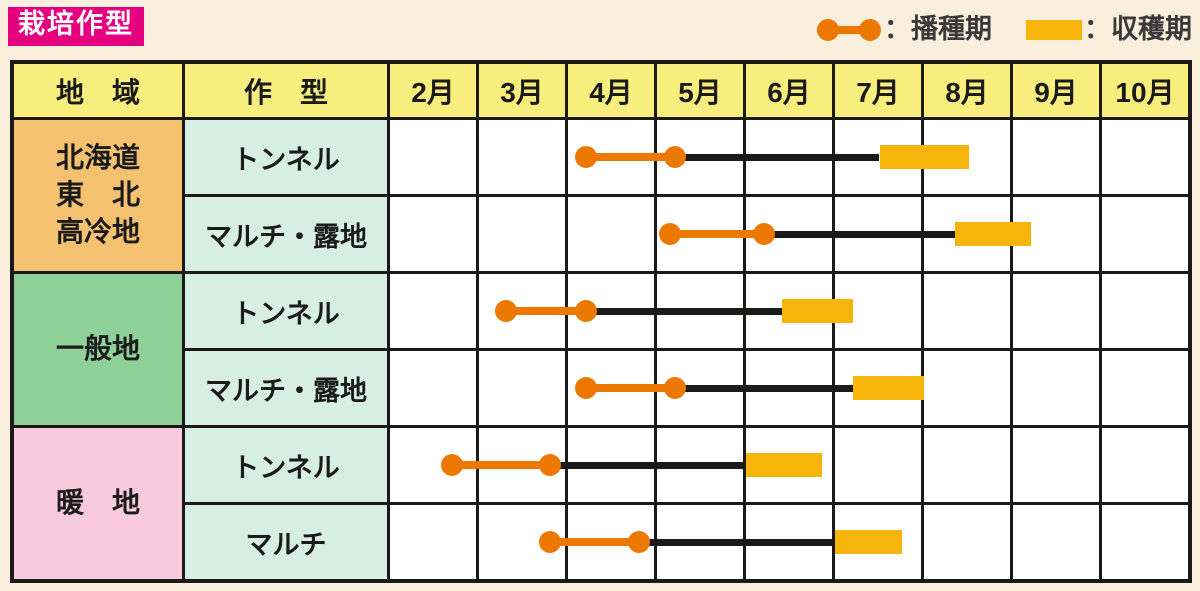  Describe the element at coordinates (433, 90) in the screenshot. I see `month-header-feb: 2月` at that location.